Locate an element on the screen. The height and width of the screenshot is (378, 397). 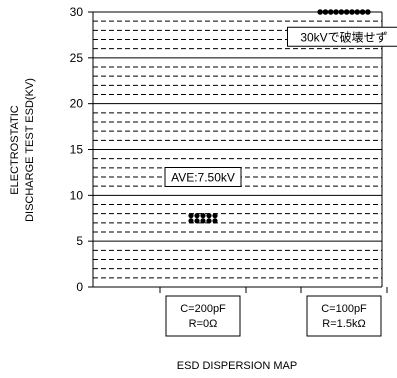
category-label-line: C=200pF is located at coordinates (203, 309).